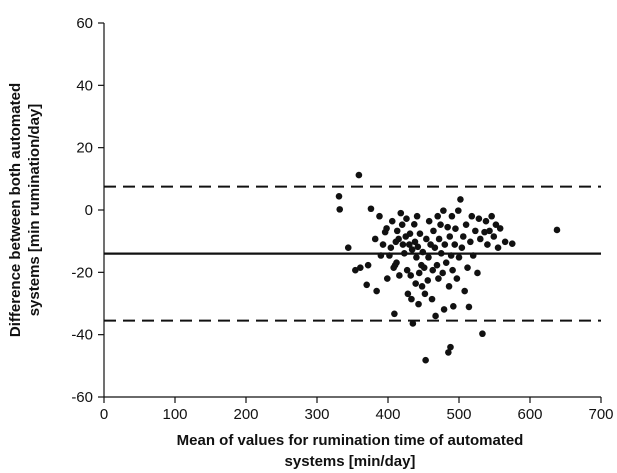  I want to click on y-axis-title-line-2: systems [min rumination/day], so click(34, 210).